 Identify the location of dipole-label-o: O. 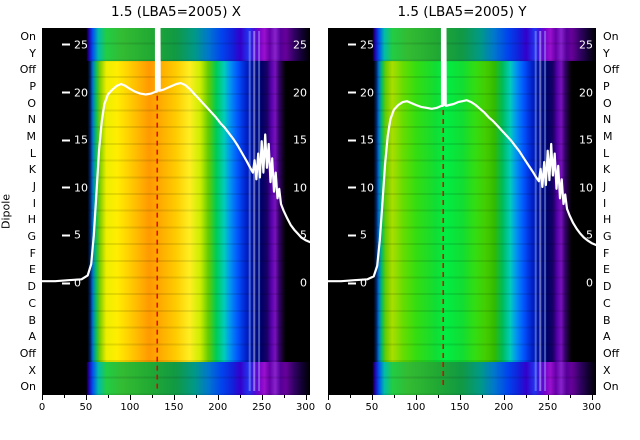
(31, 103).